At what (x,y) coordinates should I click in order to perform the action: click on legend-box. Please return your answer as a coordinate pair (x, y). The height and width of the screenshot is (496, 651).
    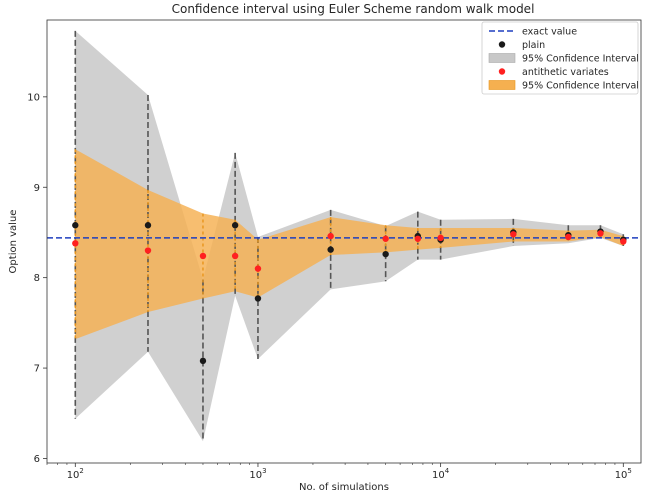
    Looking at the image, I should click on (560, 58).